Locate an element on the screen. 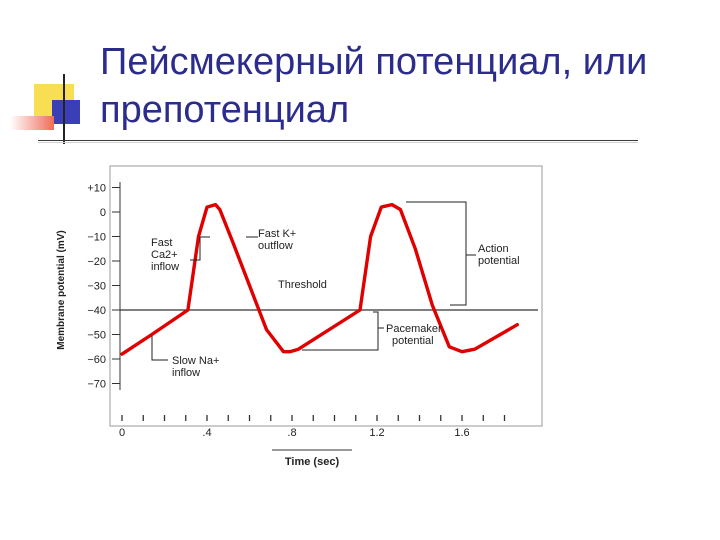  slide-title-line-1: Пейсмекерный потенциал, или is located at coordinates (374, 62).